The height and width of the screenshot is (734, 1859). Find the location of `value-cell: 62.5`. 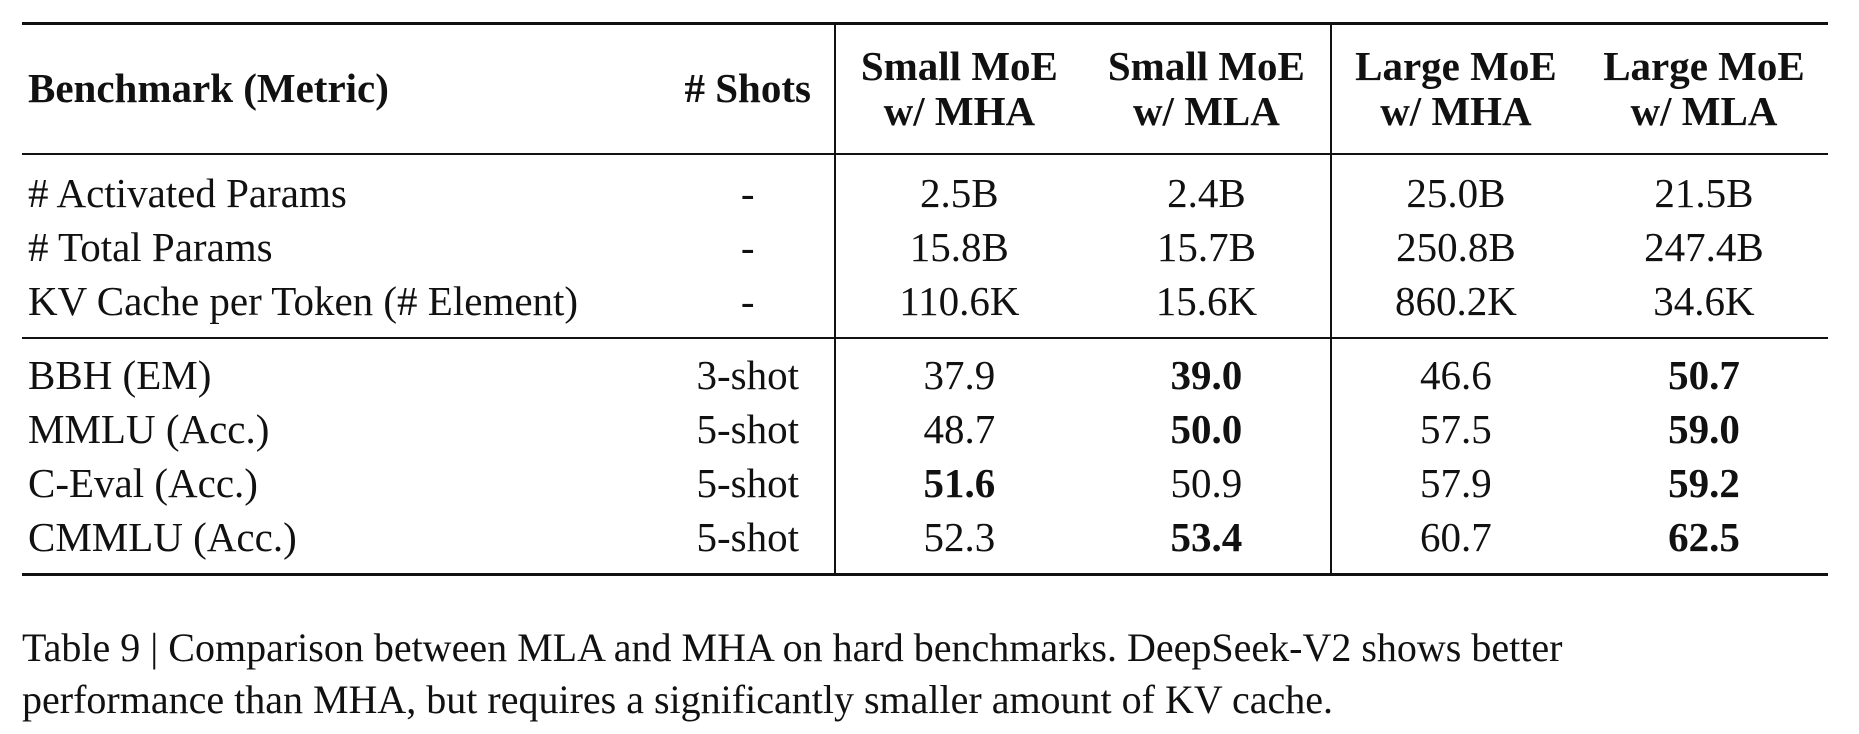

value-cell: 62.5 is located at coordinates (1703, 543).